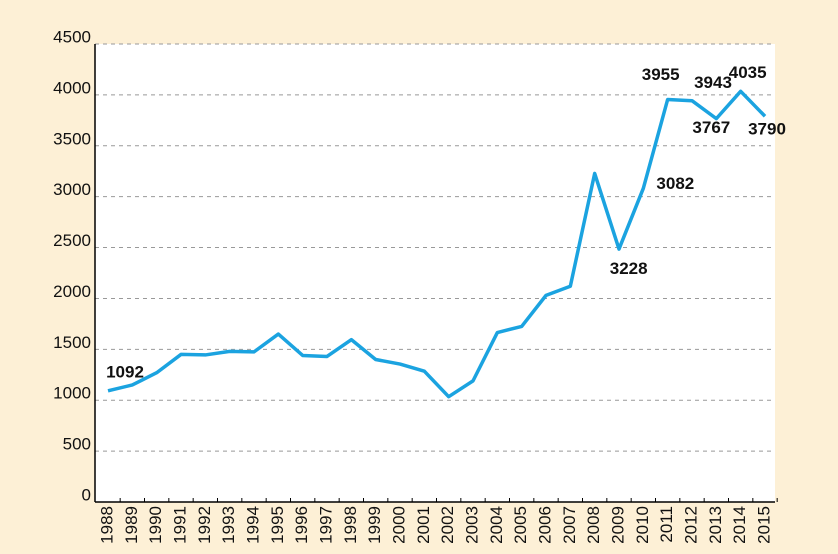  I want to click on x-tick-label: 2014, so click(739, 525).